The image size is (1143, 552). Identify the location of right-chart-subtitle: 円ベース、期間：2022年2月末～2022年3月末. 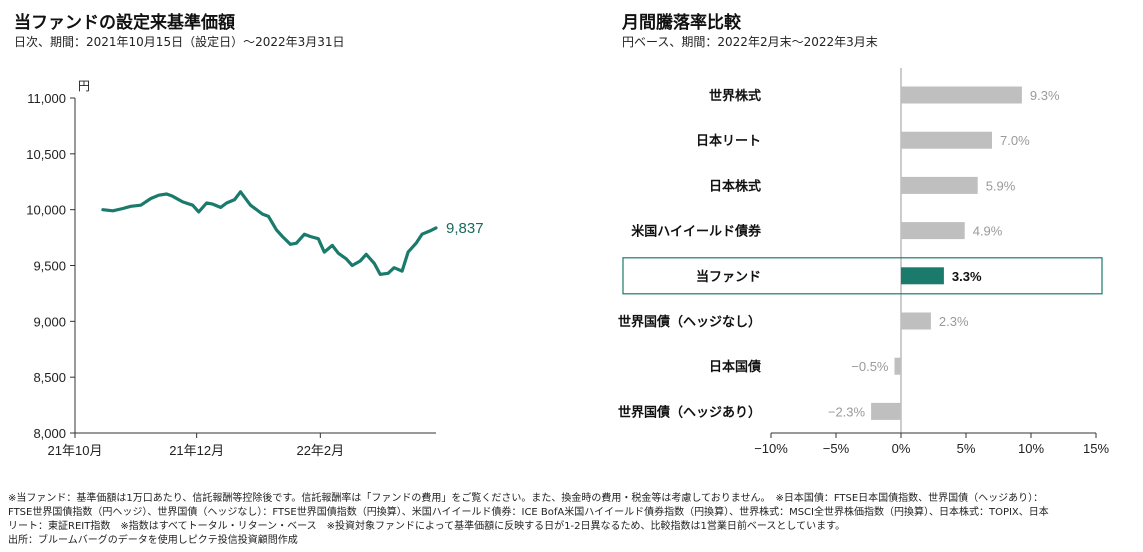
(750, 42).